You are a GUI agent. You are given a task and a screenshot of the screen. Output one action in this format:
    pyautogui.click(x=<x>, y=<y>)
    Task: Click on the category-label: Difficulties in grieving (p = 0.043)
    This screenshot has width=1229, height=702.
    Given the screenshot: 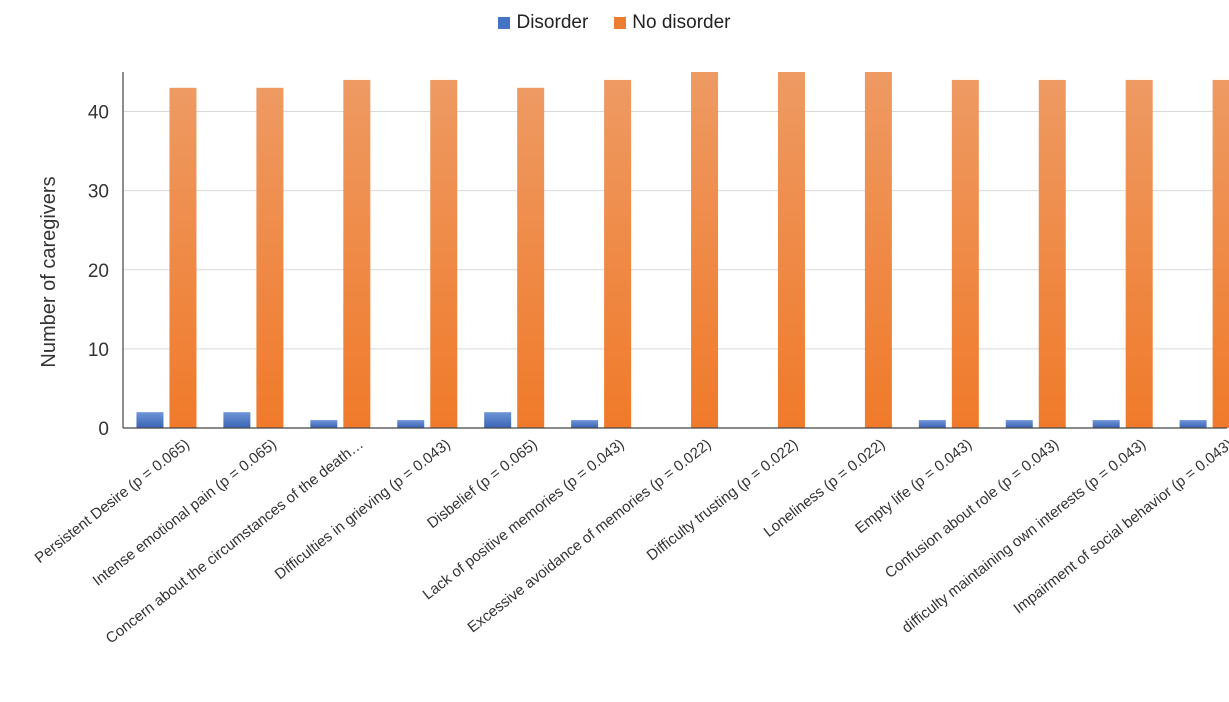 What is the action you would take?
    pyautogui.click(x=363, y=509)
    